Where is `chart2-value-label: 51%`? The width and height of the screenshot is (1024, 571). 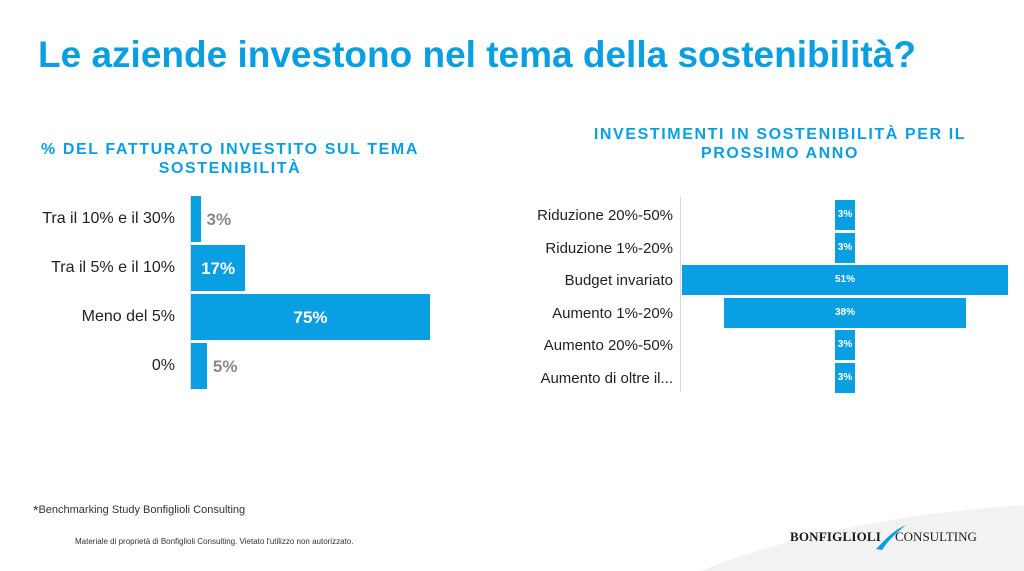 chart2-value-label: 51% is located at coordinates (844, 279).